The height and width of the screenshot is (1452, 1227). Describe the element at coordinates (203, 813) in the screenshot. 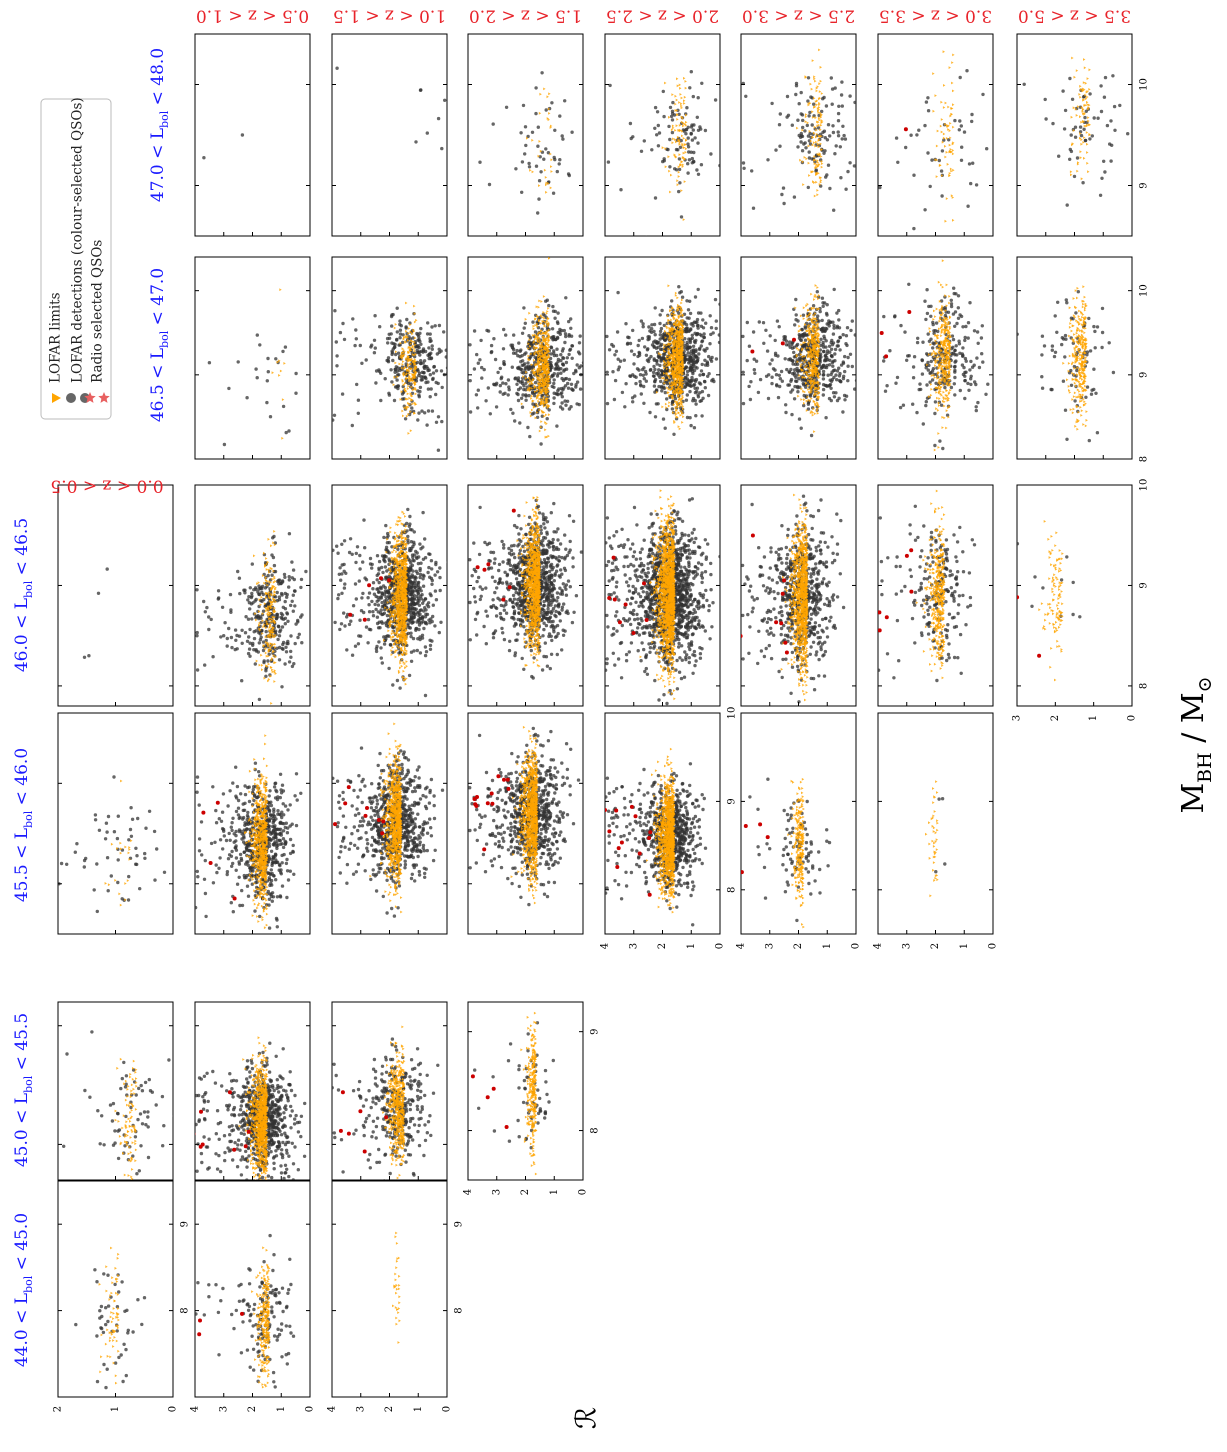

I see `radio-point` at that location.